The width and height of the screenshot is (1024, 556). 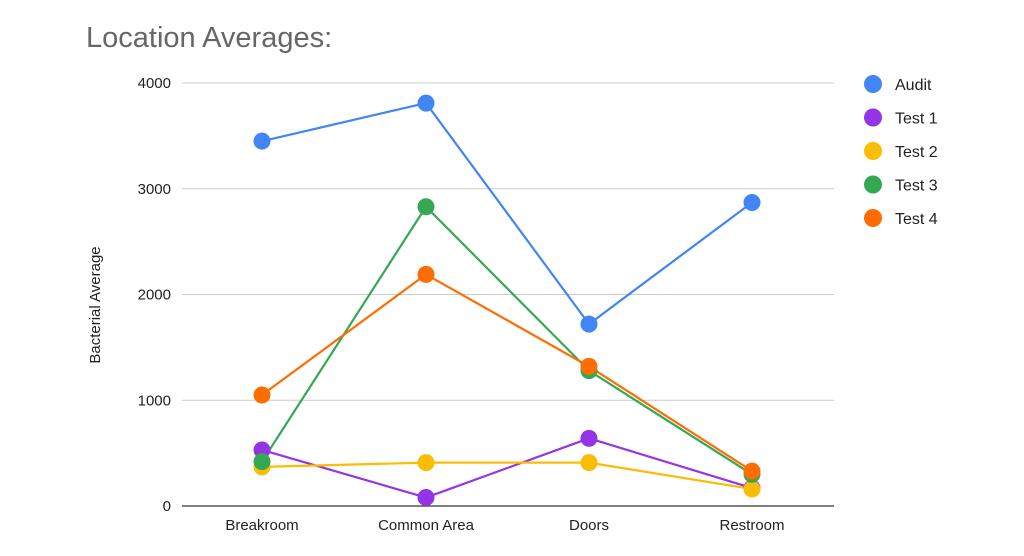 What do you see at coordinates (426, 525) in the screenshot?
I see `x-tick-label: Common Area` at bounding box center [426, 525].